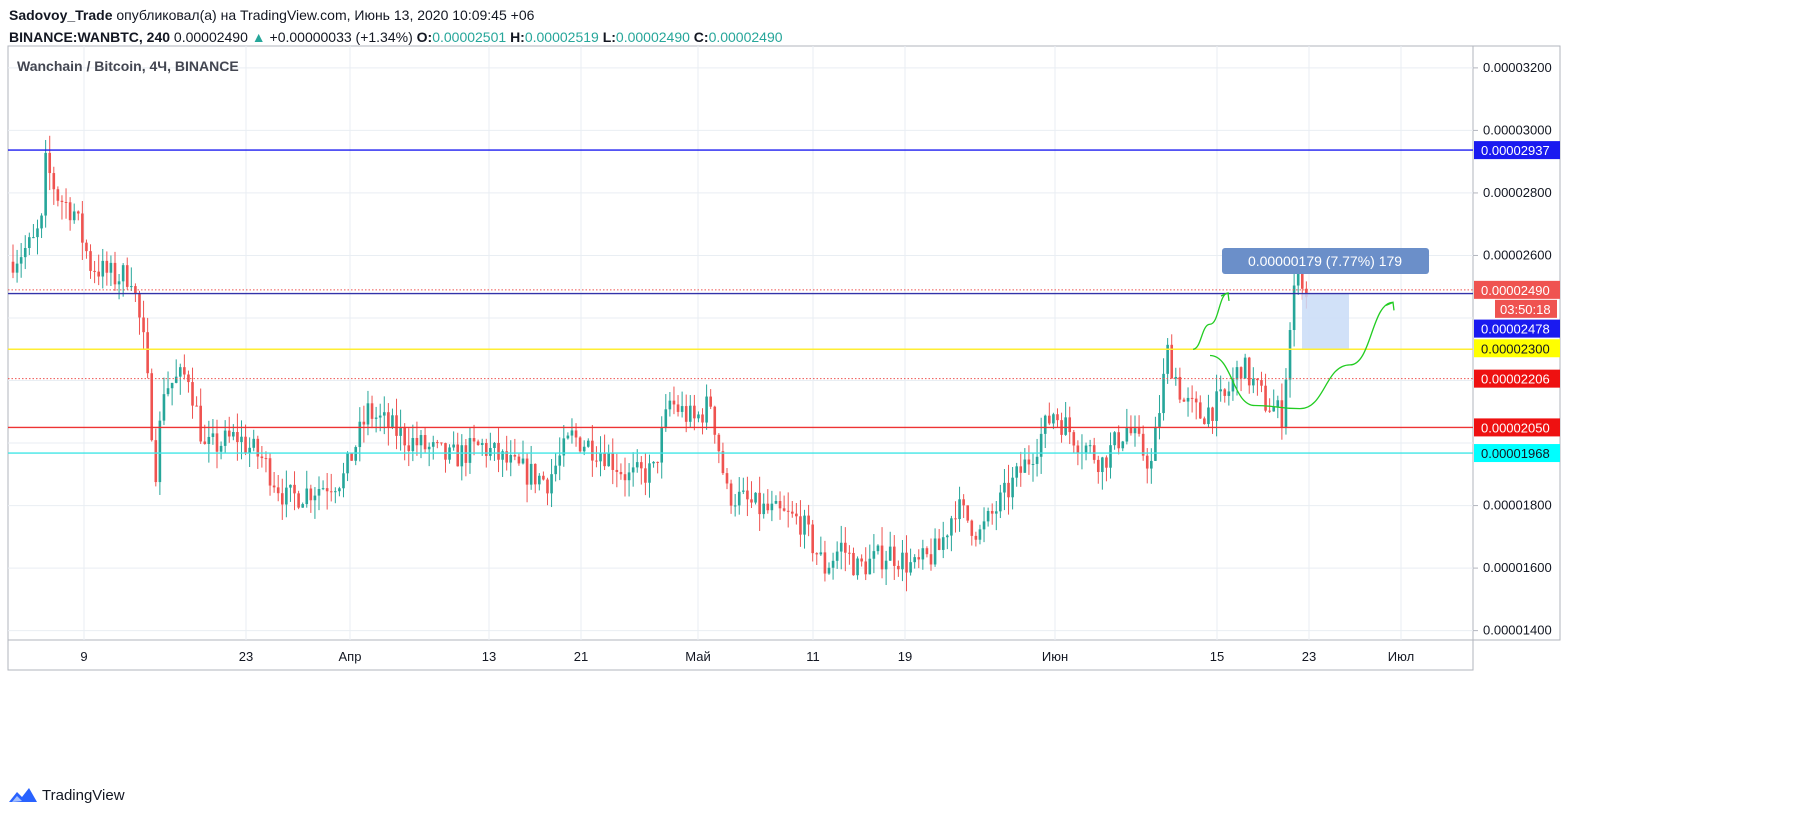  What do you see at coordinates (66, 795) in the screenshot?
I see `tradingview-brand: TradingView` at bounding box center [66, 795].